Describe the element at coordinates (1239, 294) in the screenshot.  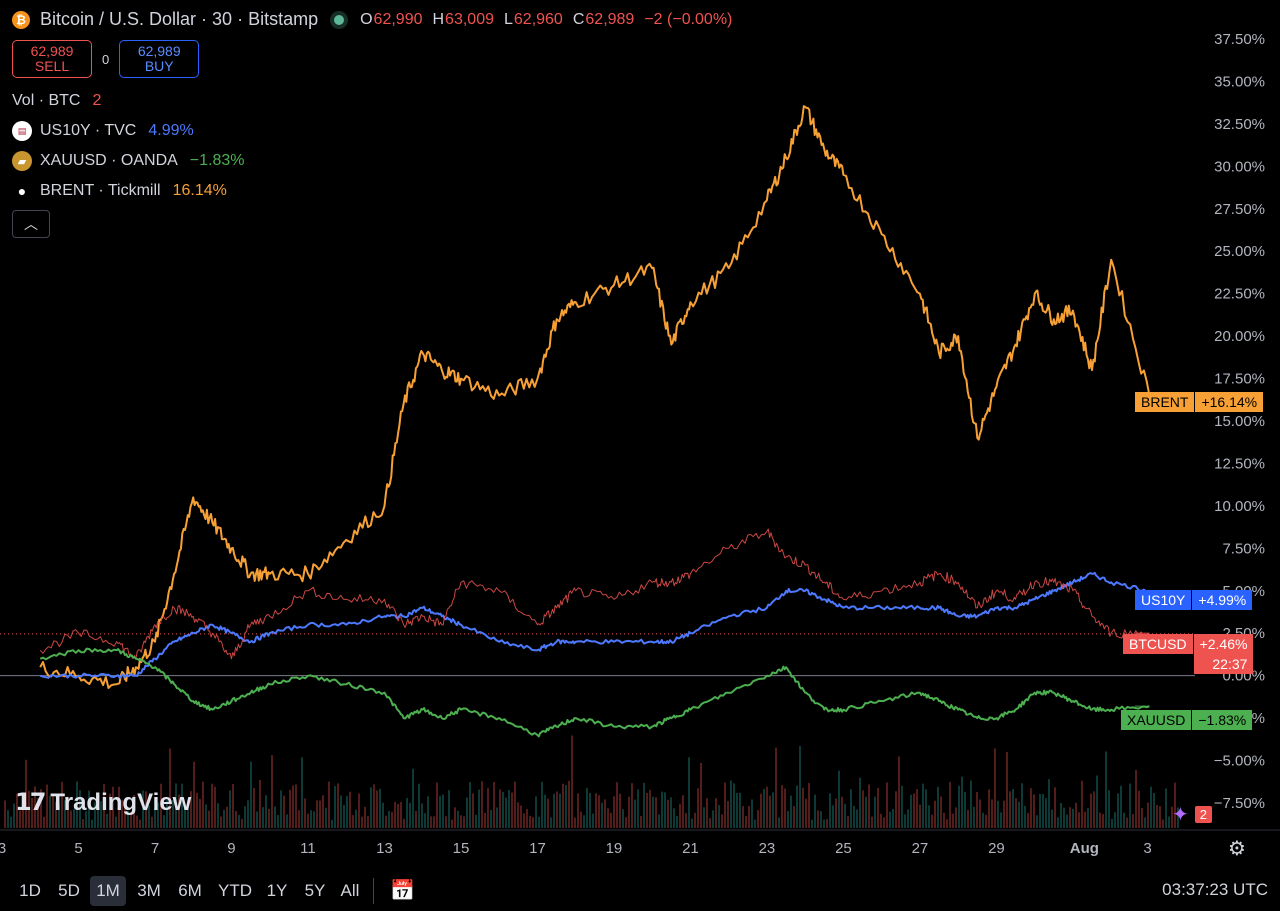
I see `y-tick-label: 22.50%` at that location.